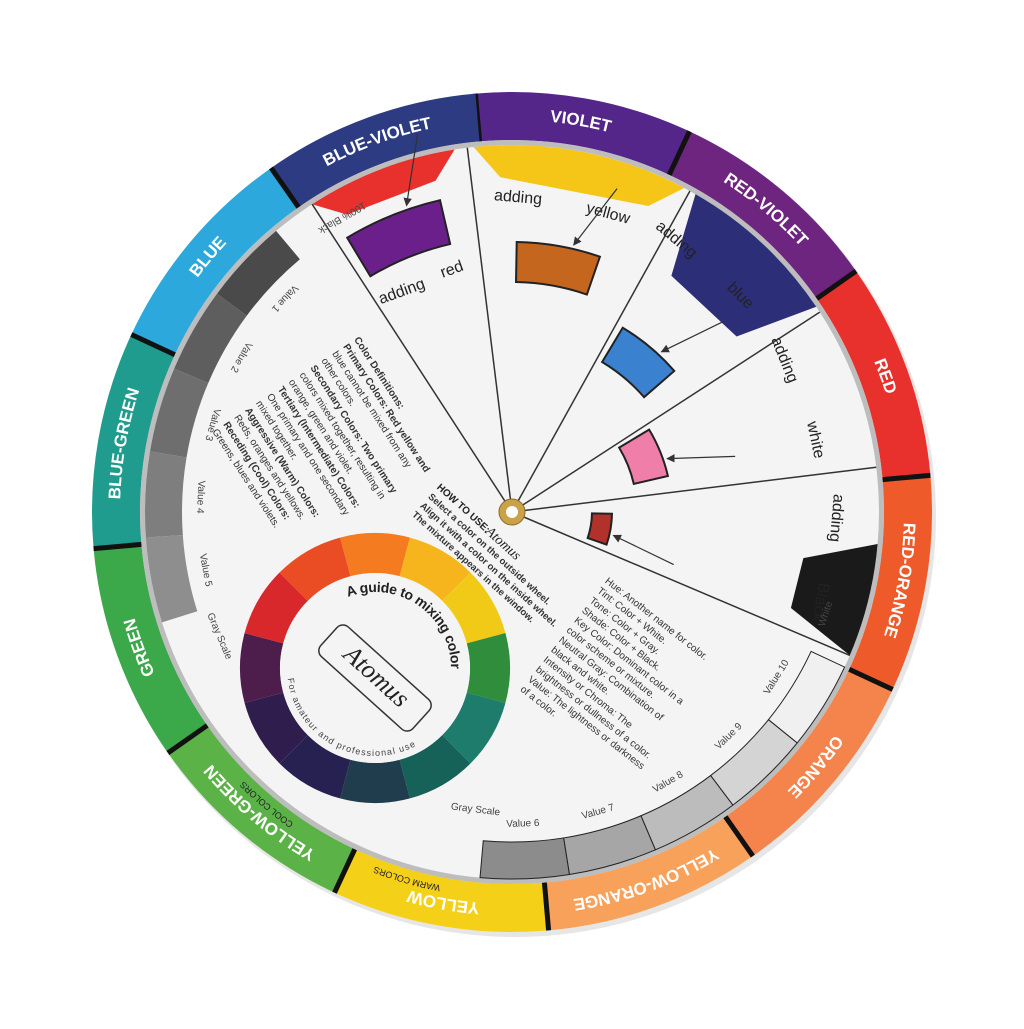 The width and height of the screenshot is (1024, 1029). Describe the element at coordinates (820, 602) in the screenshot. I see `window-color: Black` at that location.